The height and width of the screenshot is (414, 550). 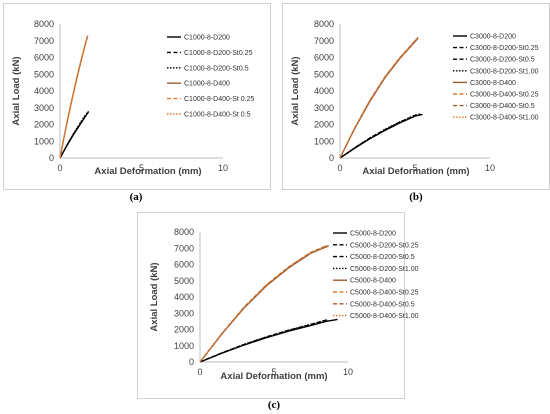 I want to click on legend-label: C1000-8-D400-St 0.25, so click(x=219, y=99).